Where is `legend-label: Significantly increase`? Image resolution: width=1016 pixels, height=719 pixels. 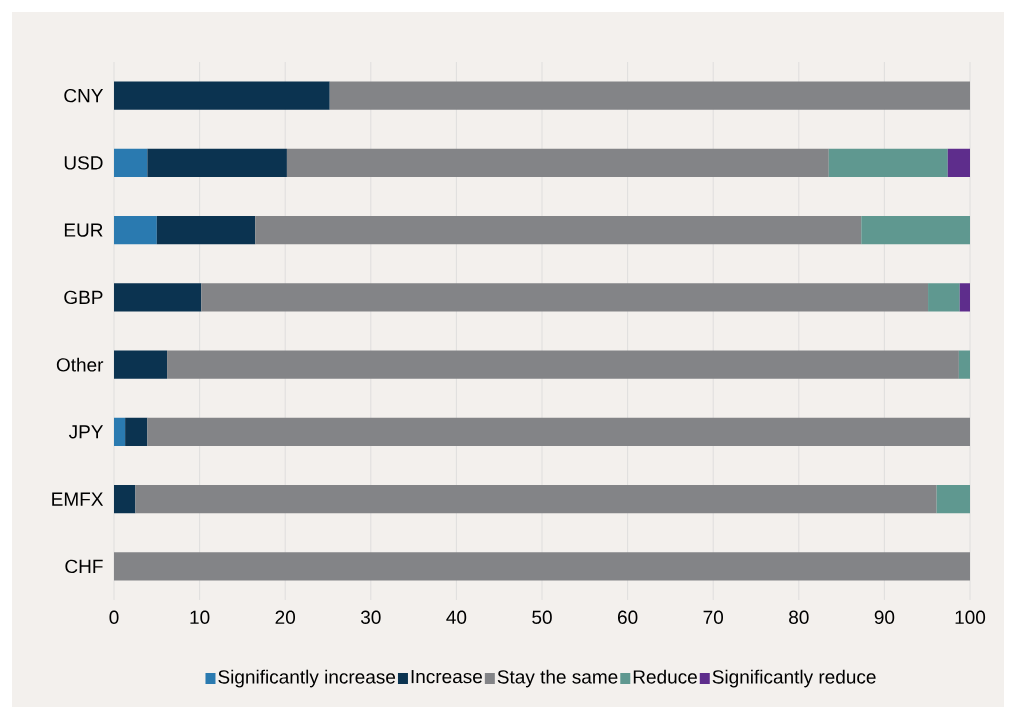
legend-label: Significantly increase is located at coordinates (307, 678).